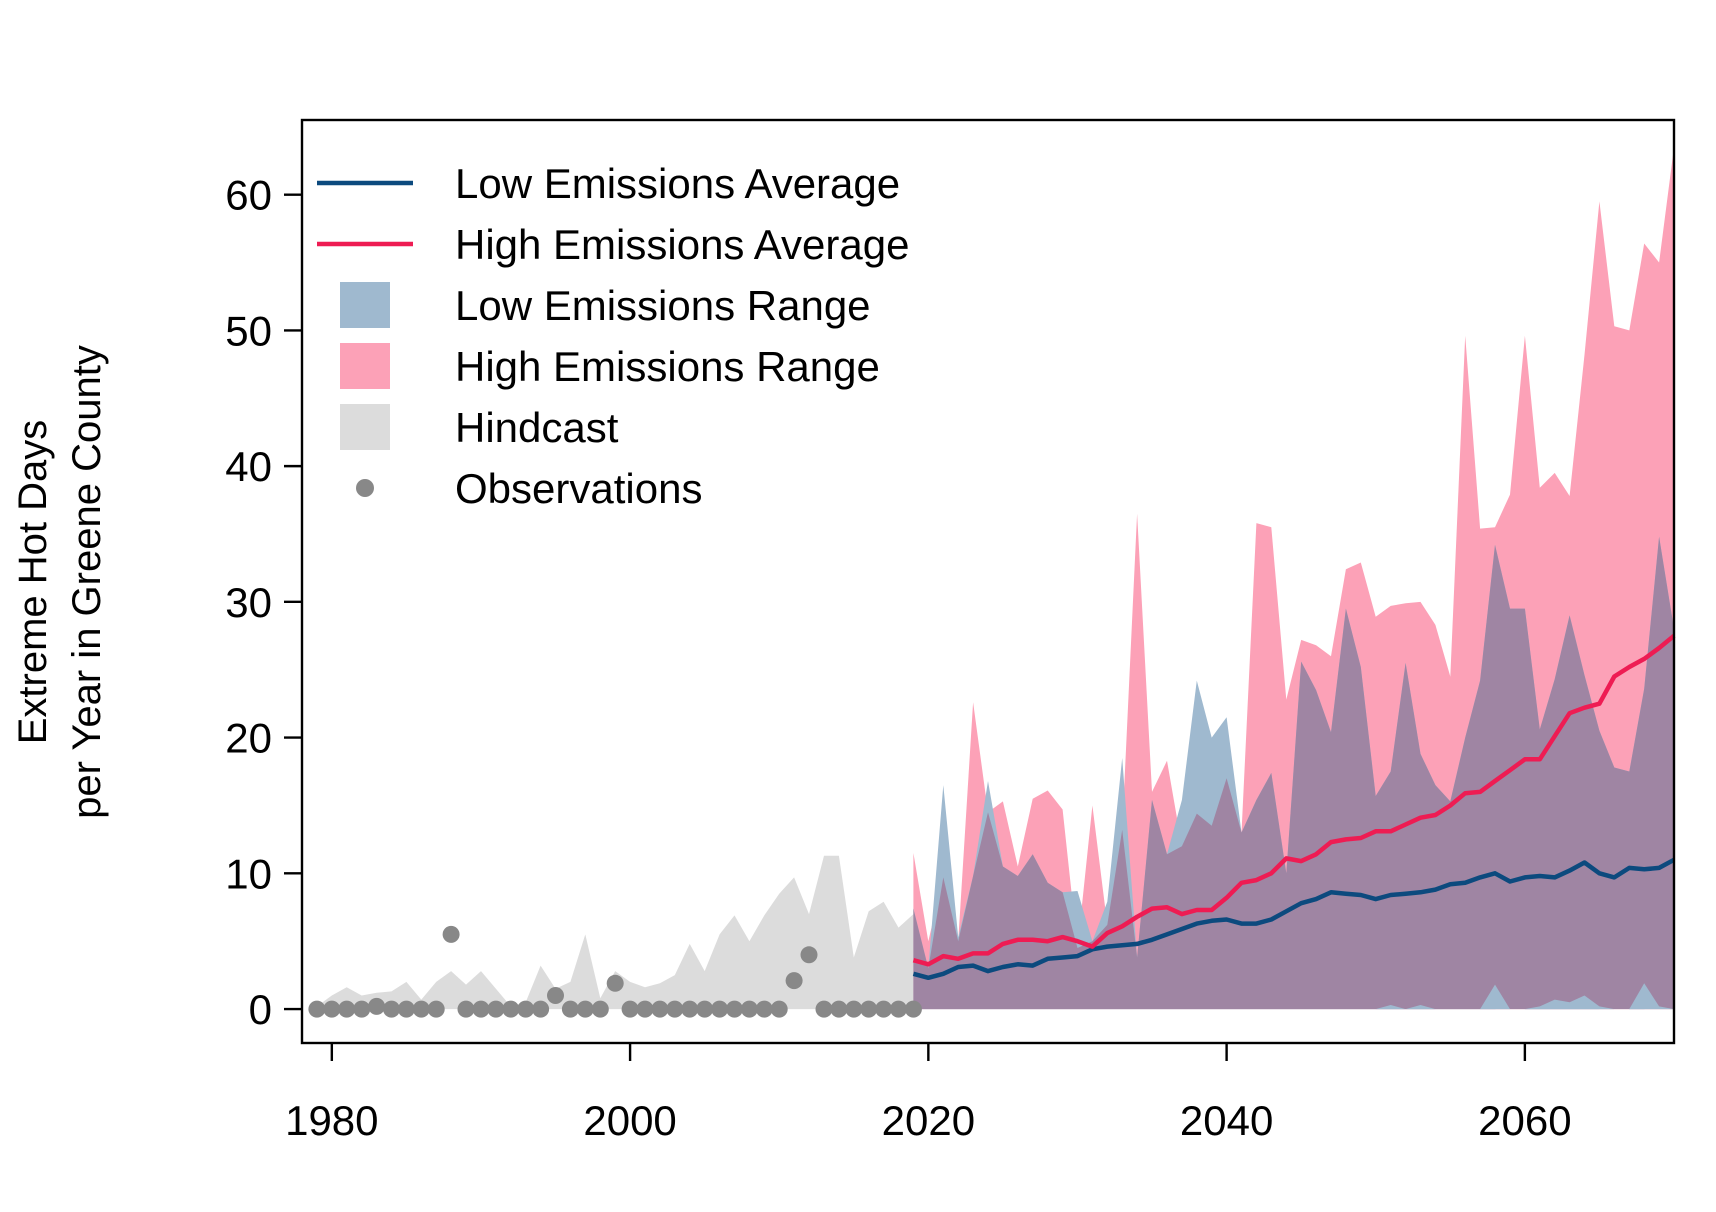 The width and height of the screenshot is (1716, 1212). What do you see at coordinates (248, 602) in the screenshot?
I see `y-tick-label: 30` at bounding box center [248, 602].